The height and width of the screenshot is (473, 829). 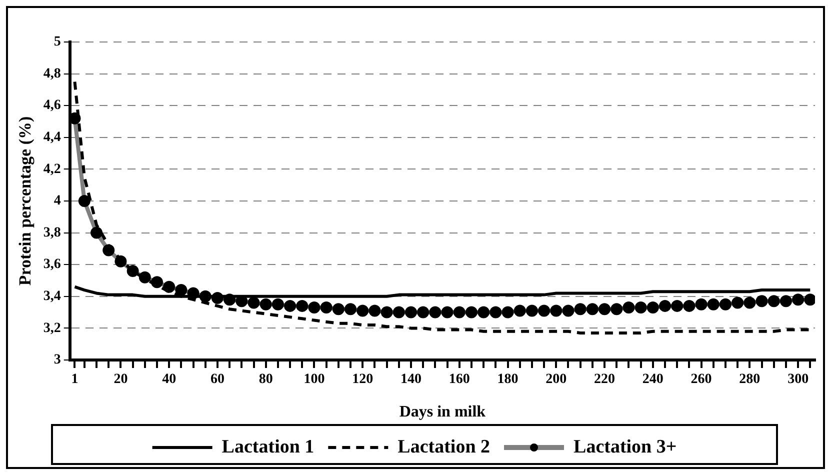 I want to click on y-tick-label: 4,4, so click(x=52, y=138).